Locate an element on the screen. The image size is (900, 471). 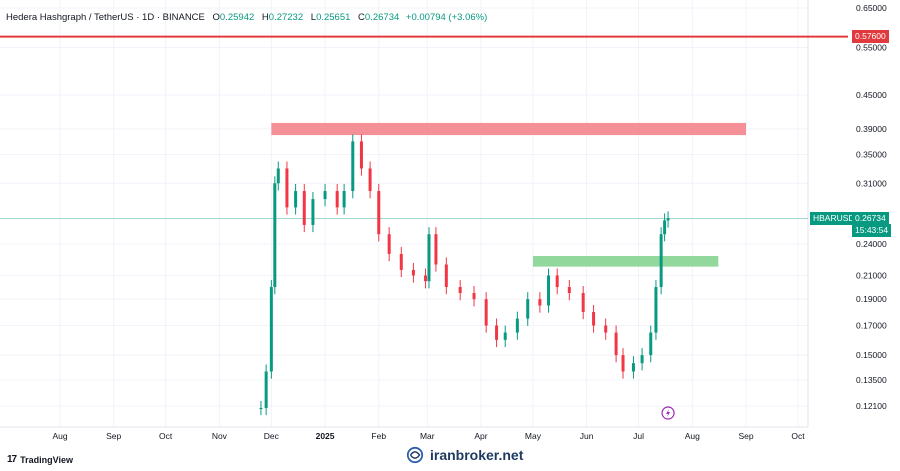
resistance-price-tag: 0.57600 is located at coordinates (870, 36).